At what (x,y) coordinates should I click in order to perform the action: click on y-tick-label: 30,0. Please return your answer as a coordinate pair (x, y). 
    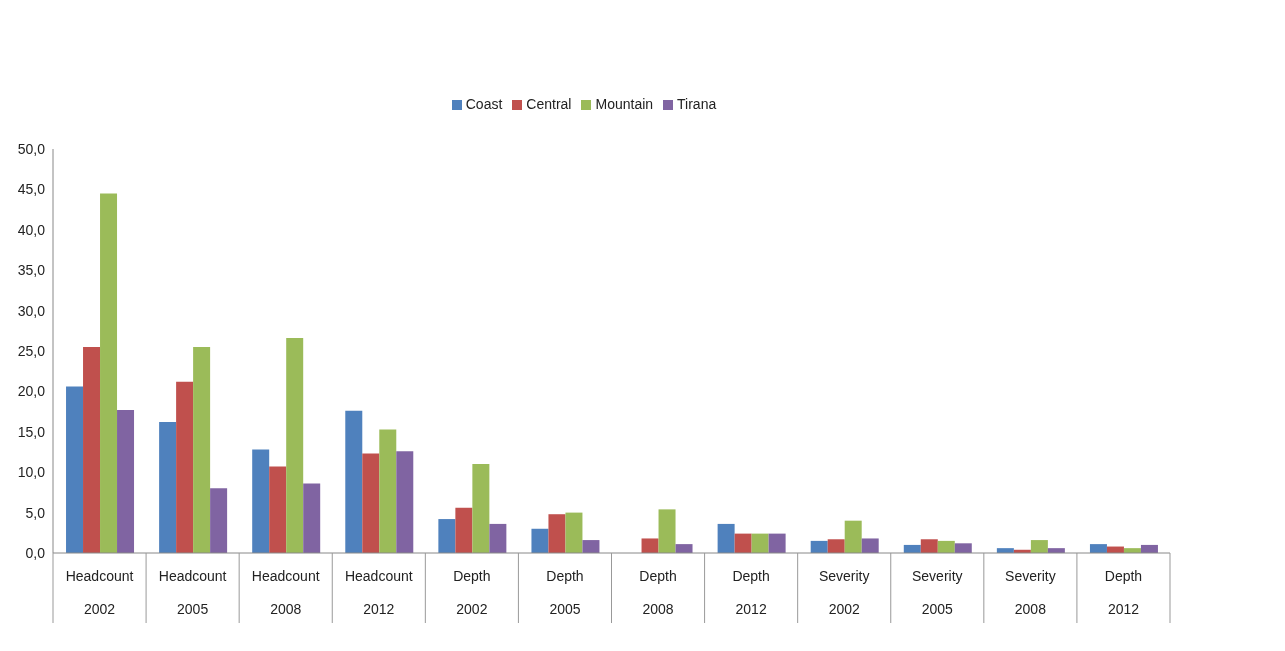
    Looking at the image, I should click on (31, 310).